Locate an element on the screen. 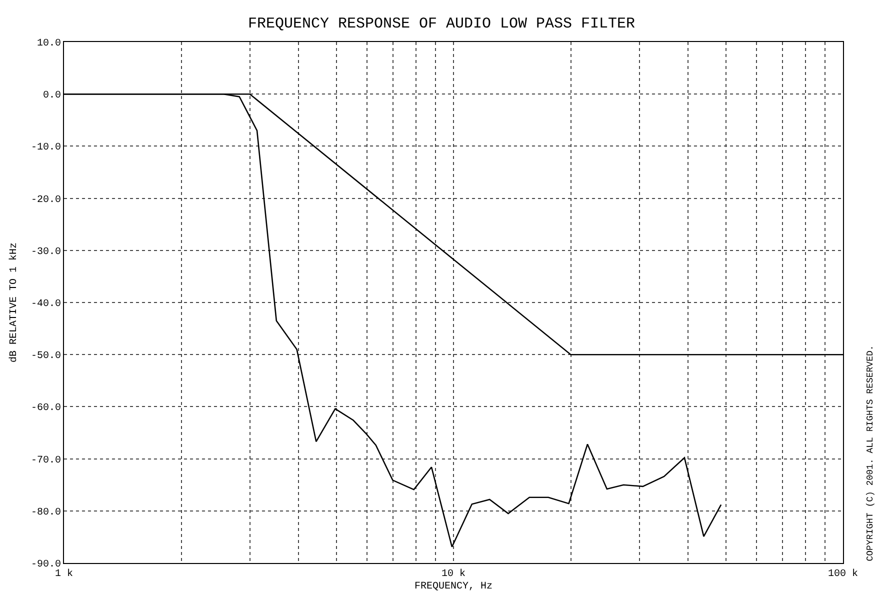 Image resolution: width=883 pixels, height=613 pixels. x-tick-label: 100 k is located at coordinates (843, 574).